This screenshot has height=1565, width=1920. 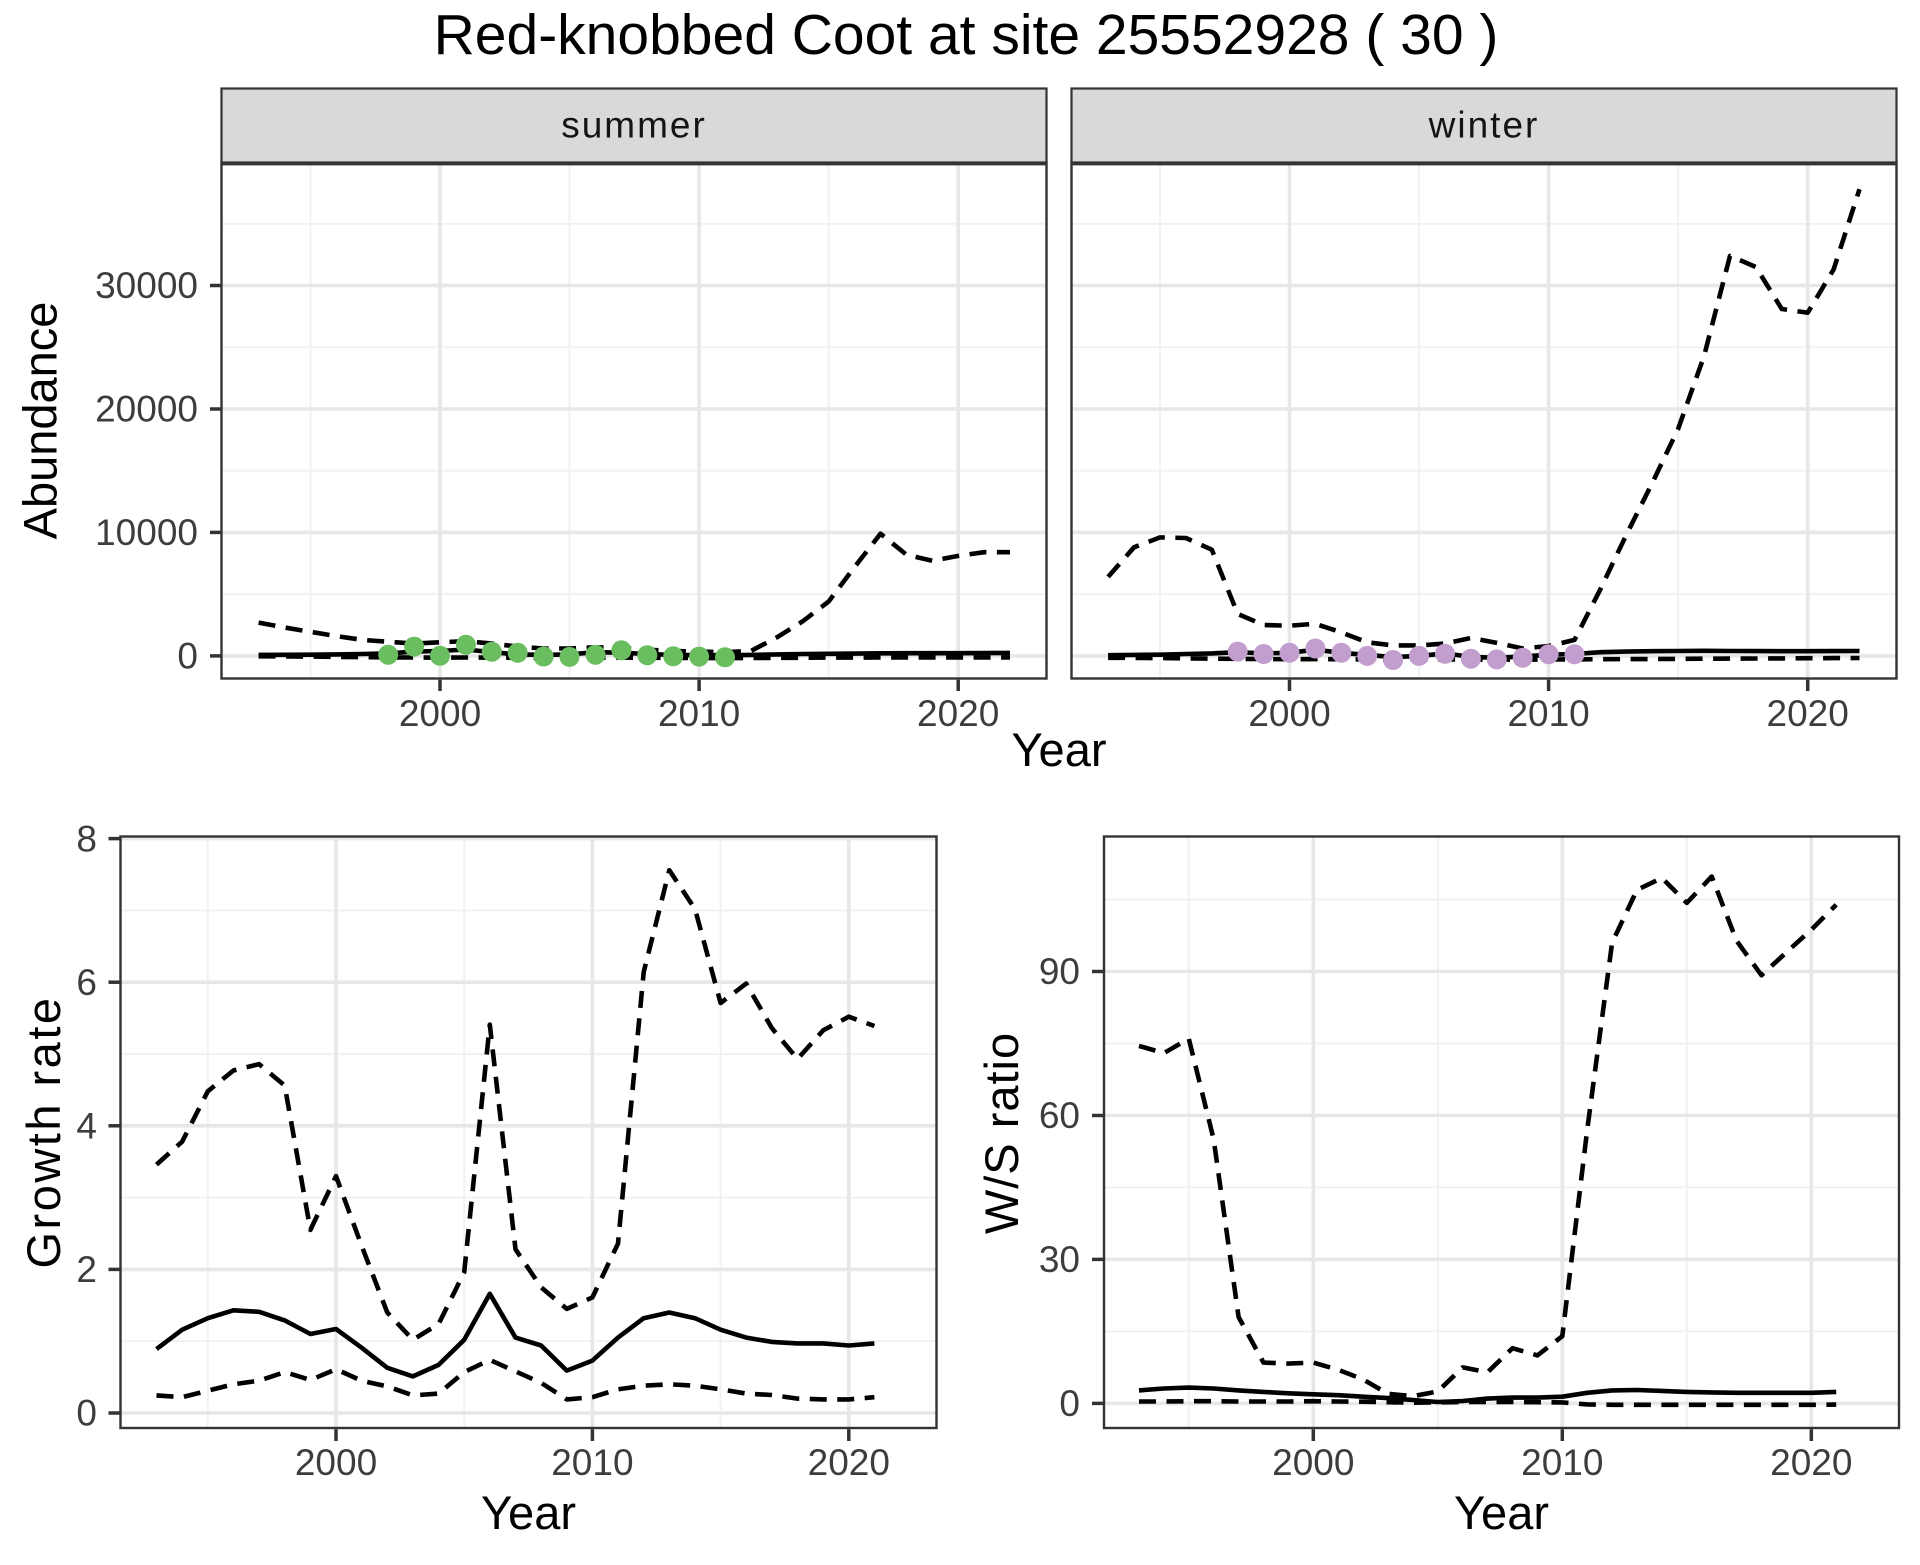 What do you see at coordinates (634, 125) in the screenshot?
I see `svg-text: summer` at bounding box center [634, 125].